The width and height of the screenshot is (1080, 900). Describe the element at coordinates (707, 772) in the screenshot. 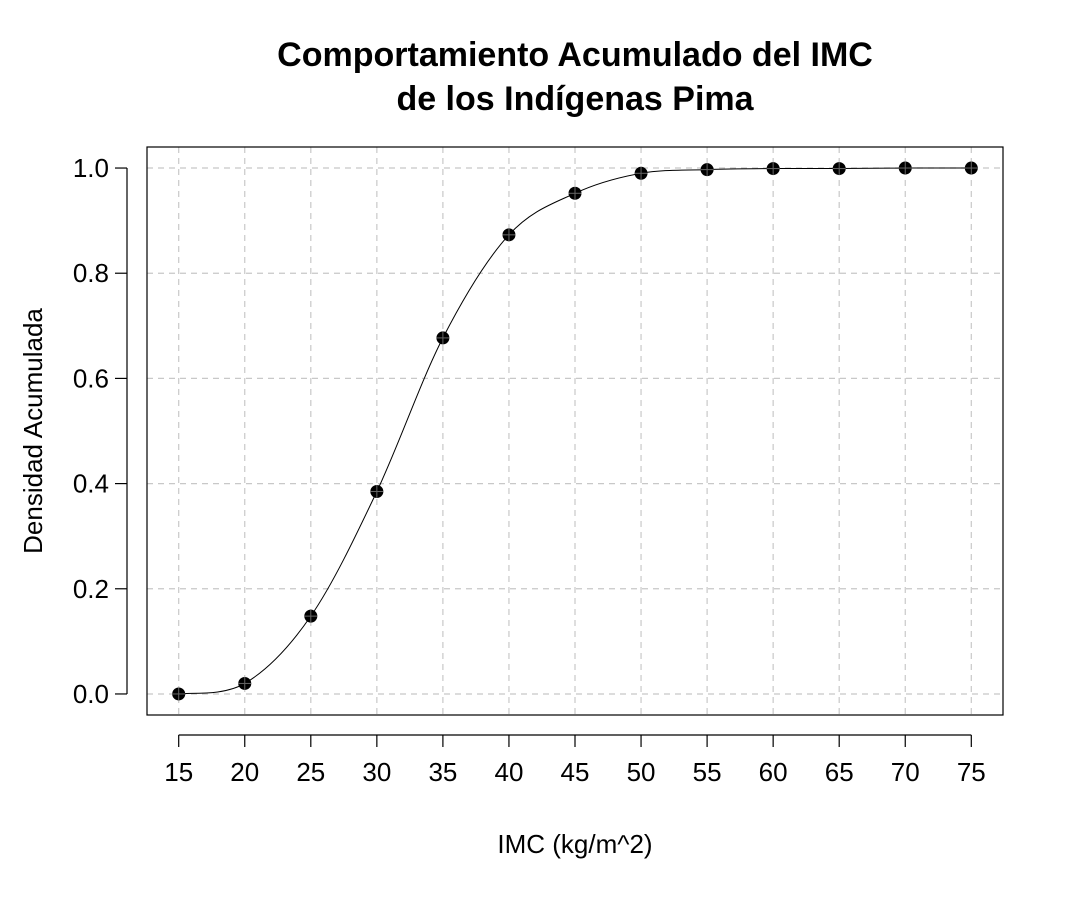

I see `x-tick-label-8: 55` at that location.